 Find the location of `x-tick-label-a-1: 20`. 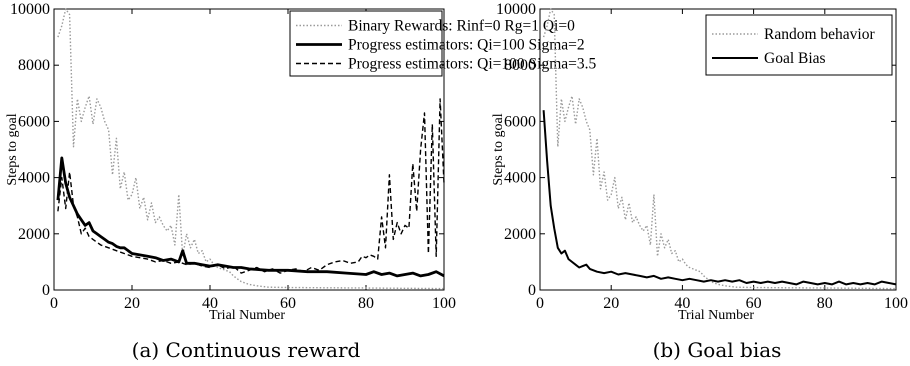

x-tick-label-a-1: 20 is located at coordinates (132, 303).